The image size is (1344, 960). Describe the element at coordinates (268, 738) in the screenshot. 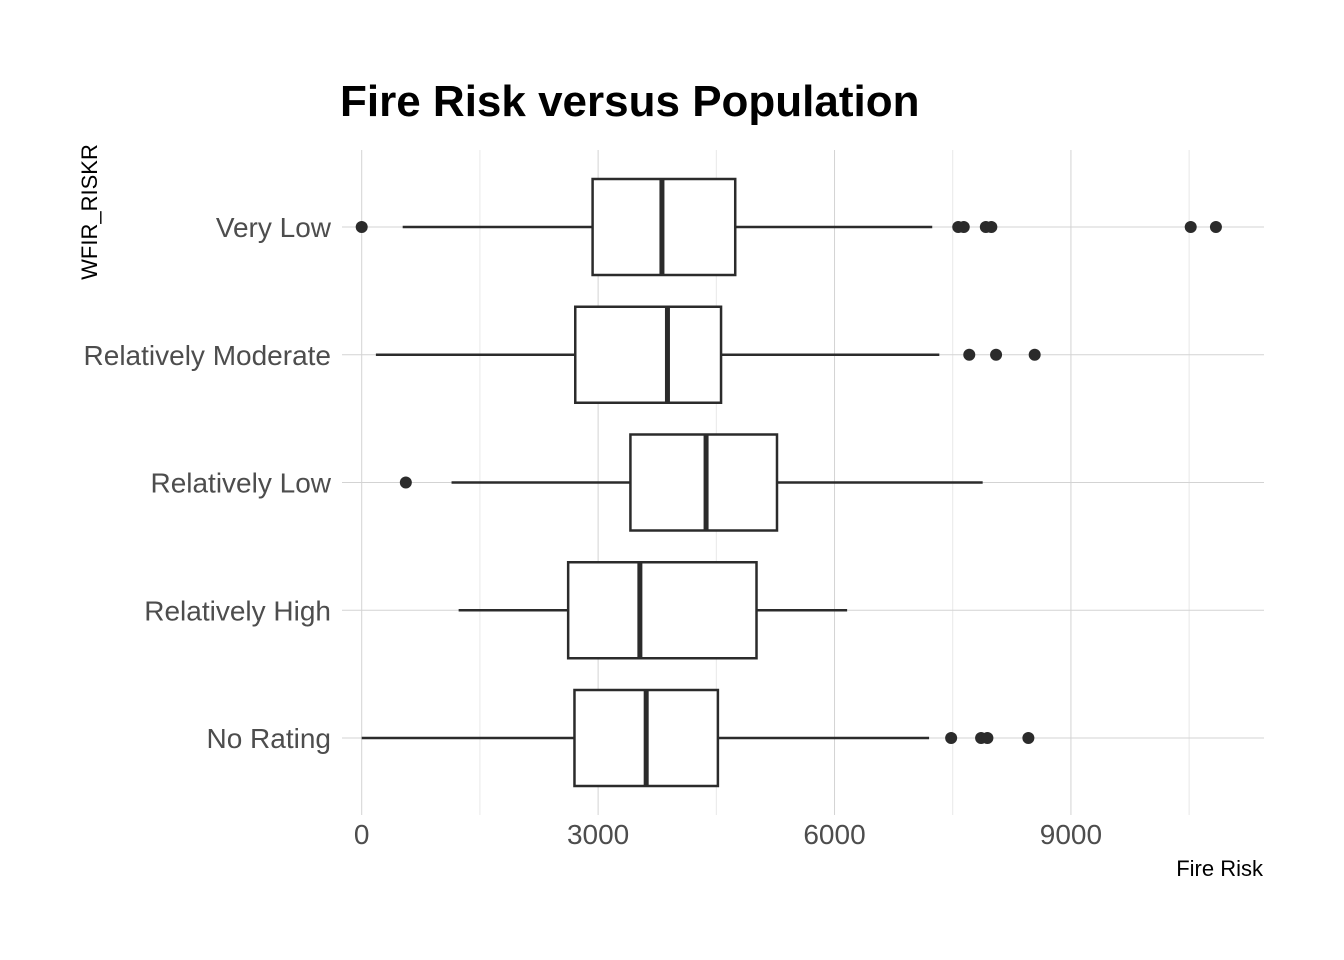

I see `y-tick-label: No Rating` at that location.